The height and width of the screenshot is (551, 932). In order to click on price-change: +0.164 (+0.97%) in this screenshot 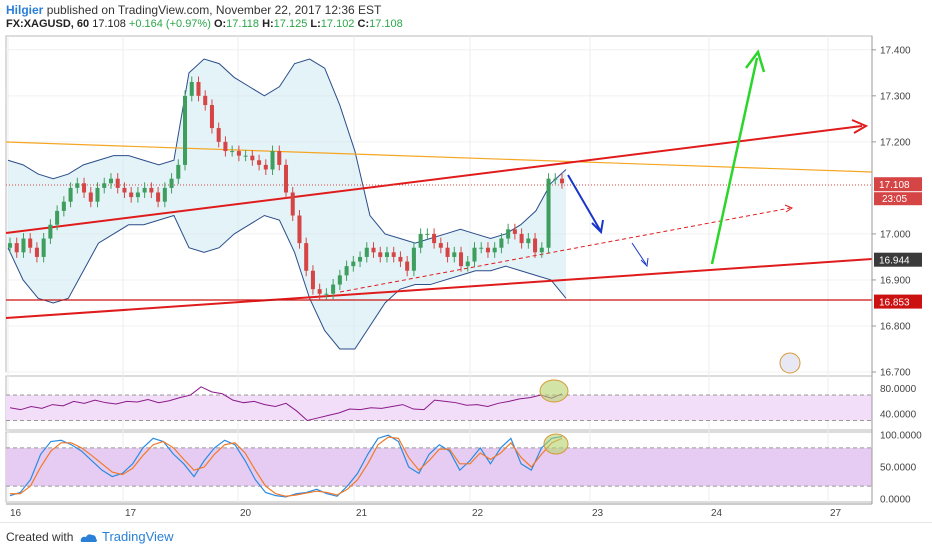, I will do `click(169, 24)`.